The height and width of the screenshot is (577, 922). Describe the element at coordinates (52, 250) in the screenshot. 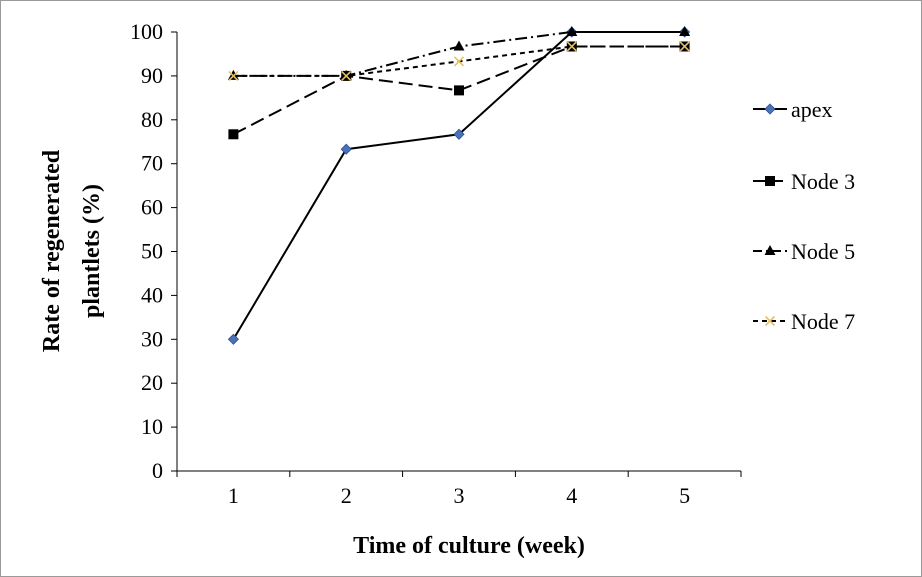

I see `y-axis-title-line-1: Rate of regenerated` at that location.